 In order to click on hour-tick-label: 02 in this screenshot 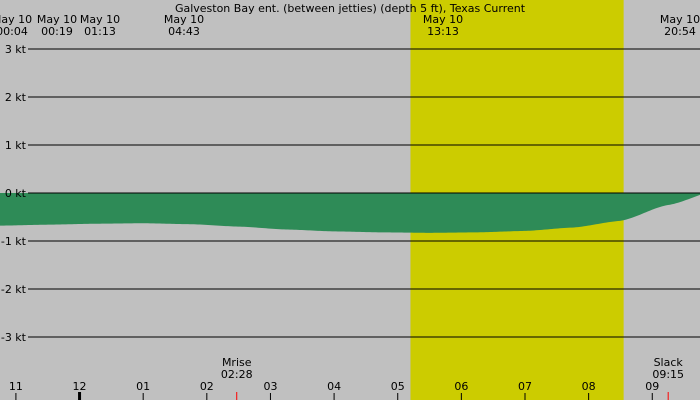, I will do `click(207, 386)`.